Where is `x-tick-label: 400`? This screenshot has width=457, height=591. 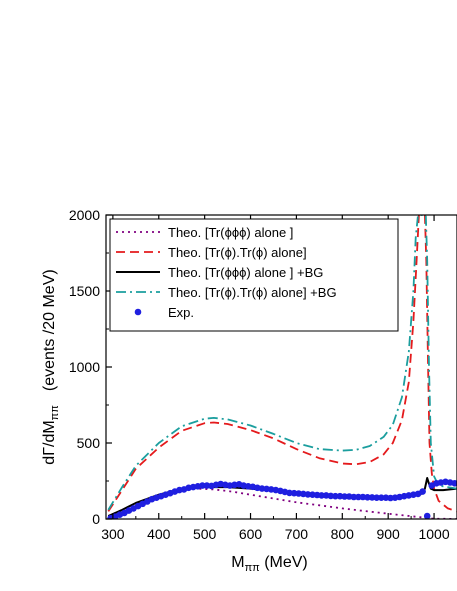 x-tick-label: 400 is located at coordinates (159, 534).